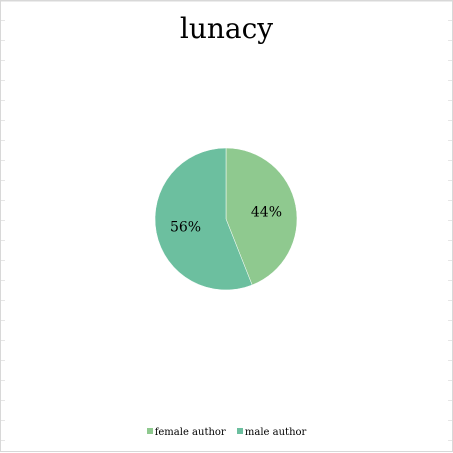 This screenshot has width=453, height=453. What do you see at coordinates (239, 431) in the screenshot?
I see `legend-swatch-male-author` at bounding box center [239, 431].